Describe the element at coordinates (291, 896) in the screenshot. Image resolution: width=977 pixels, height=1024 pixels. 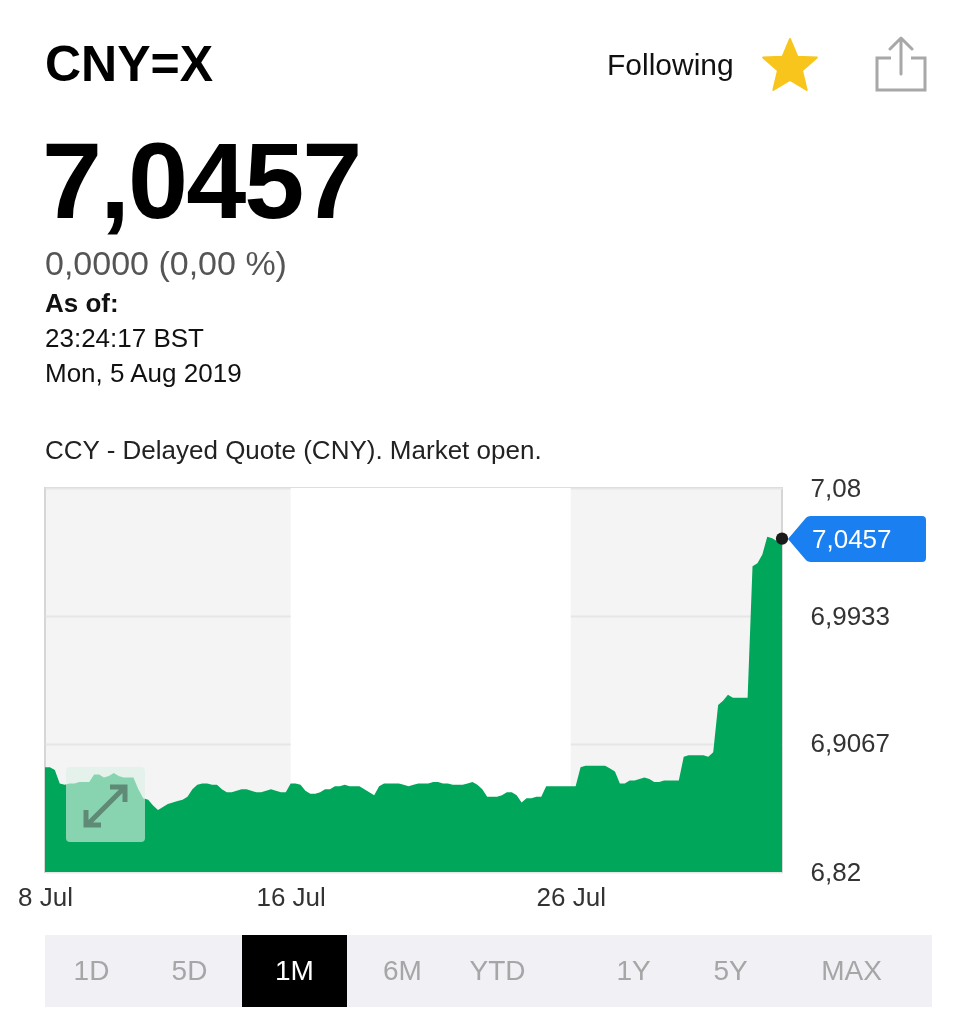
I see `x-tick-label: 16 Jul` at that location.